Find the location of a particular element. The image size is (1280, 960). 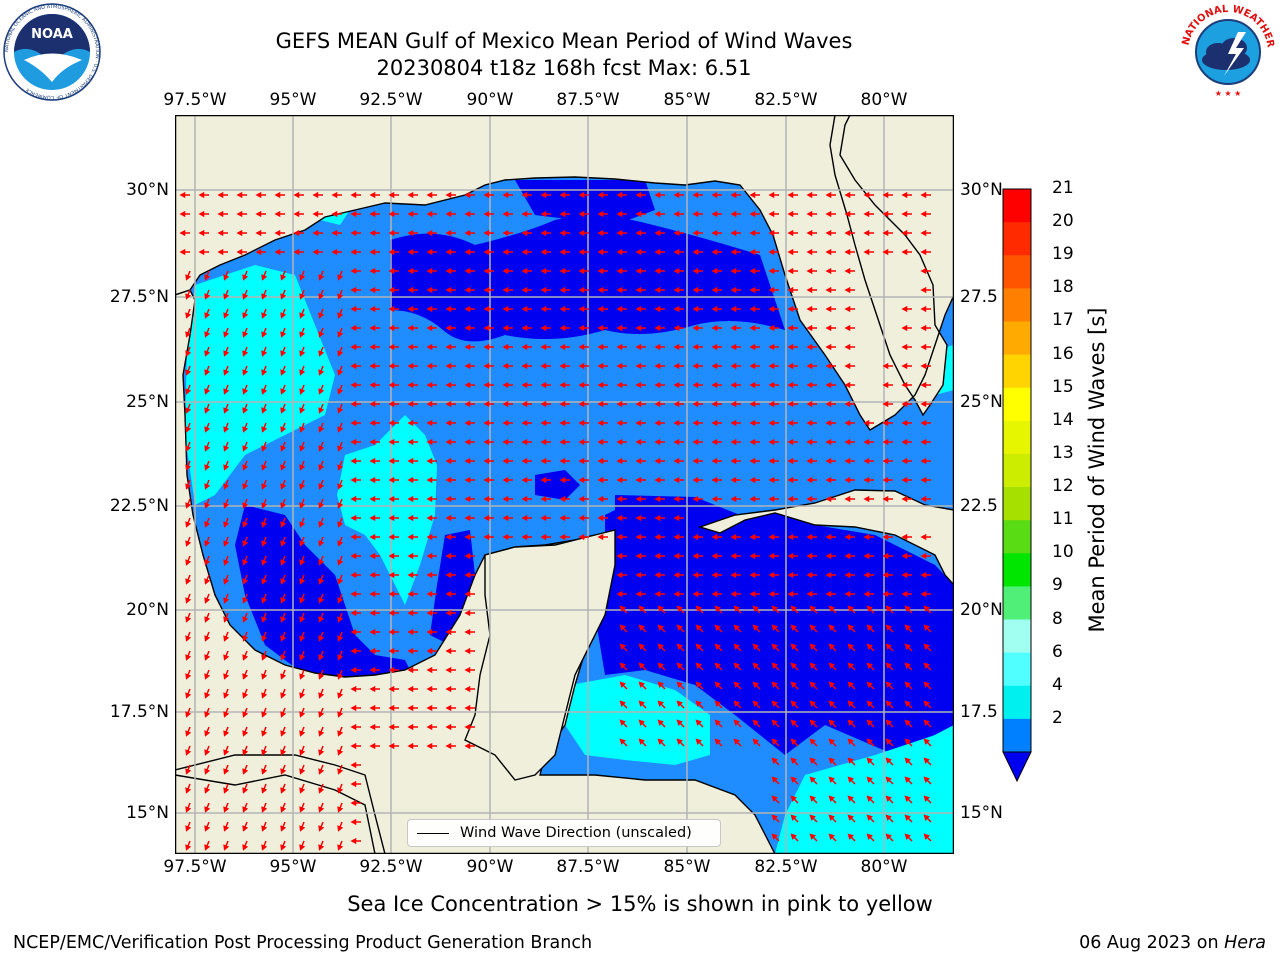

colorbar-tick: 18 is located at coordinates (1063, 287).